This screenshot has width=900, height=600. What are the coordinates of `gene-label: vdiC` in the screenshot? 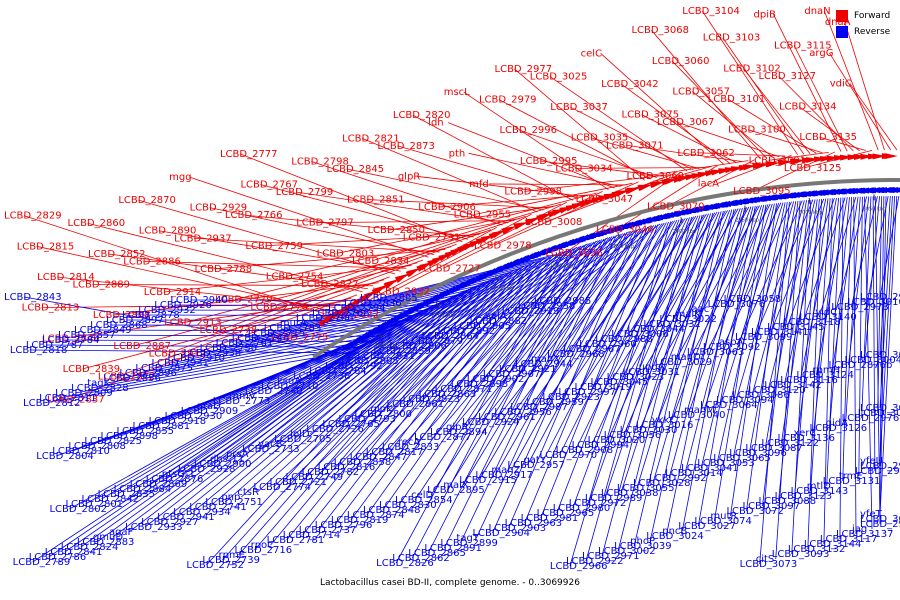 It's located at (841, 83).